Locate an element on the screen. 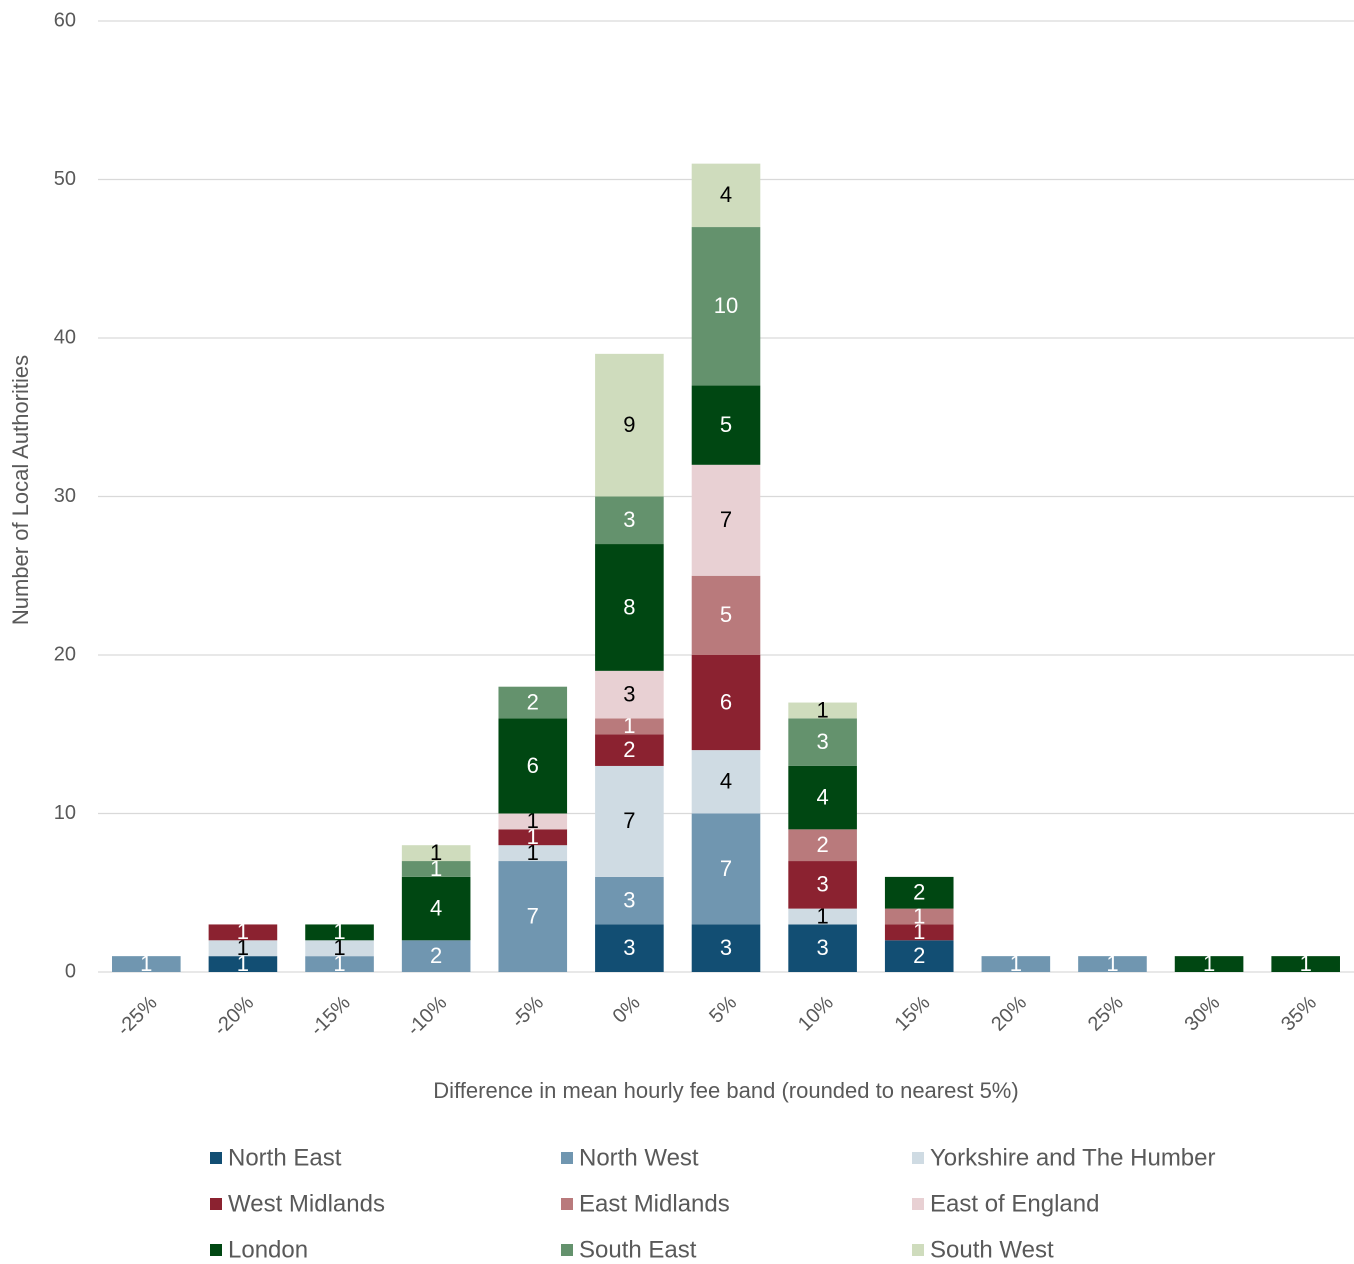 The image size is (1354, 1264). x-tick-label: 30% is located at coordinates (1202, 1014).